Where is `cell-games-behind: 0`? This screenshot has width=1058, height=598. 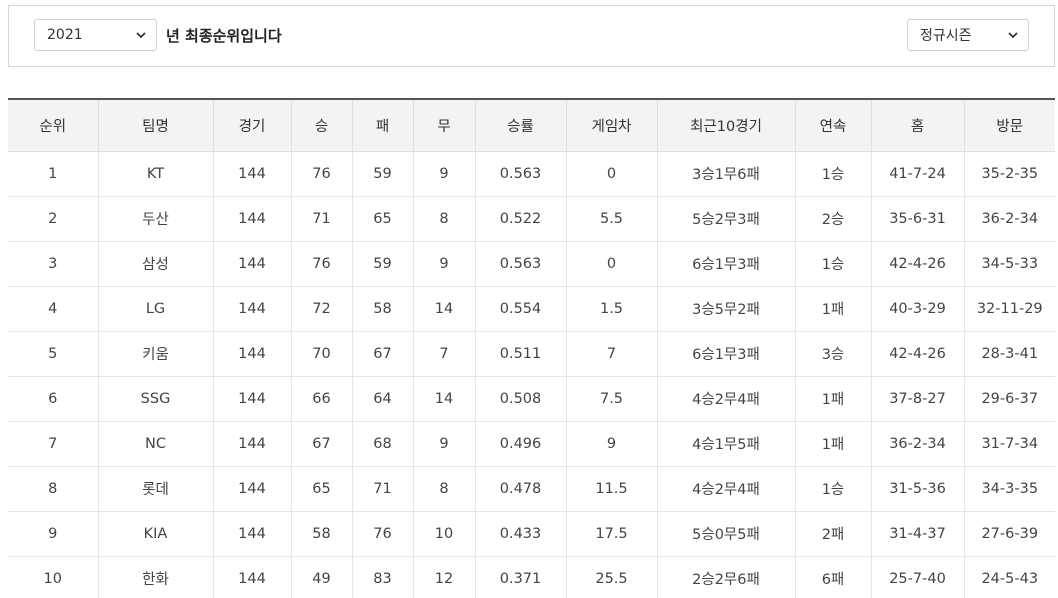
cell-games-behind: 0 is located at coordinates (611, 174).